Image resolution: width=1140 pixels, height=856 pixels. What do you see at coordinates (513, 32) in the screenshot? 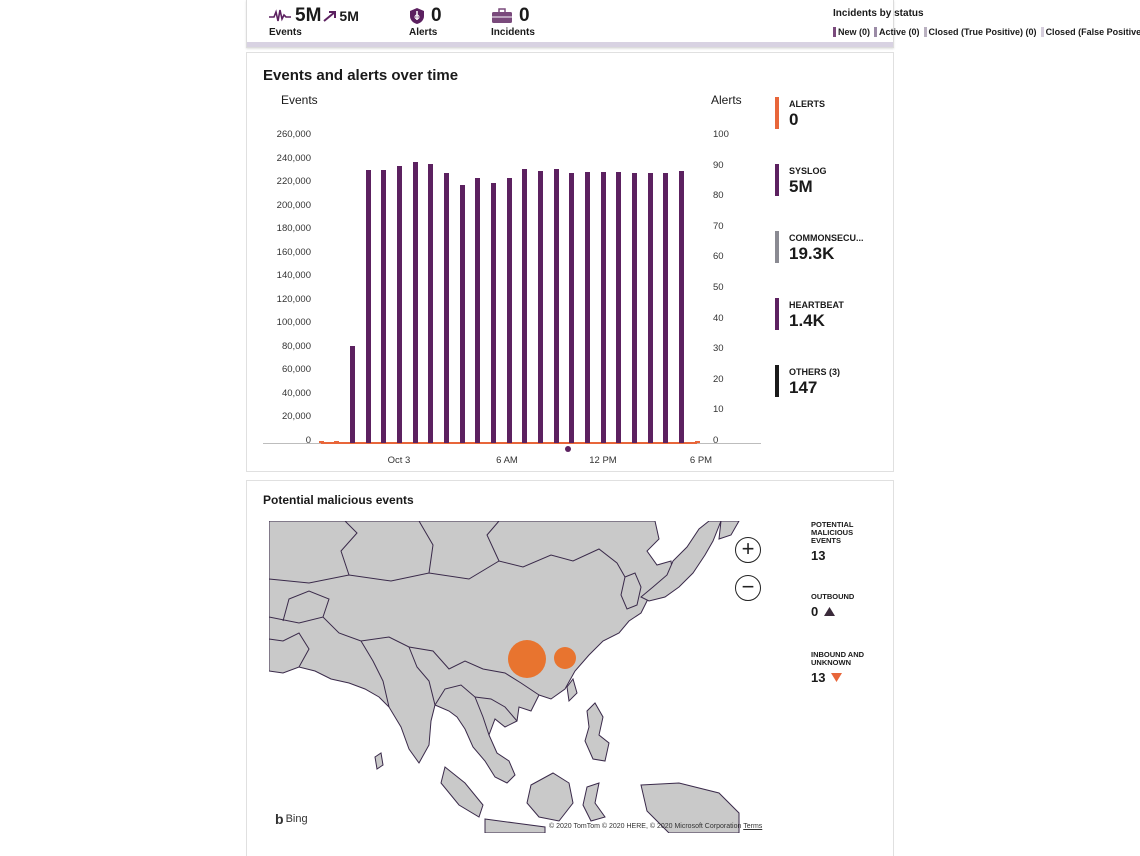
I see `incidents-label: Incidents` at bounding box center [513, 32].